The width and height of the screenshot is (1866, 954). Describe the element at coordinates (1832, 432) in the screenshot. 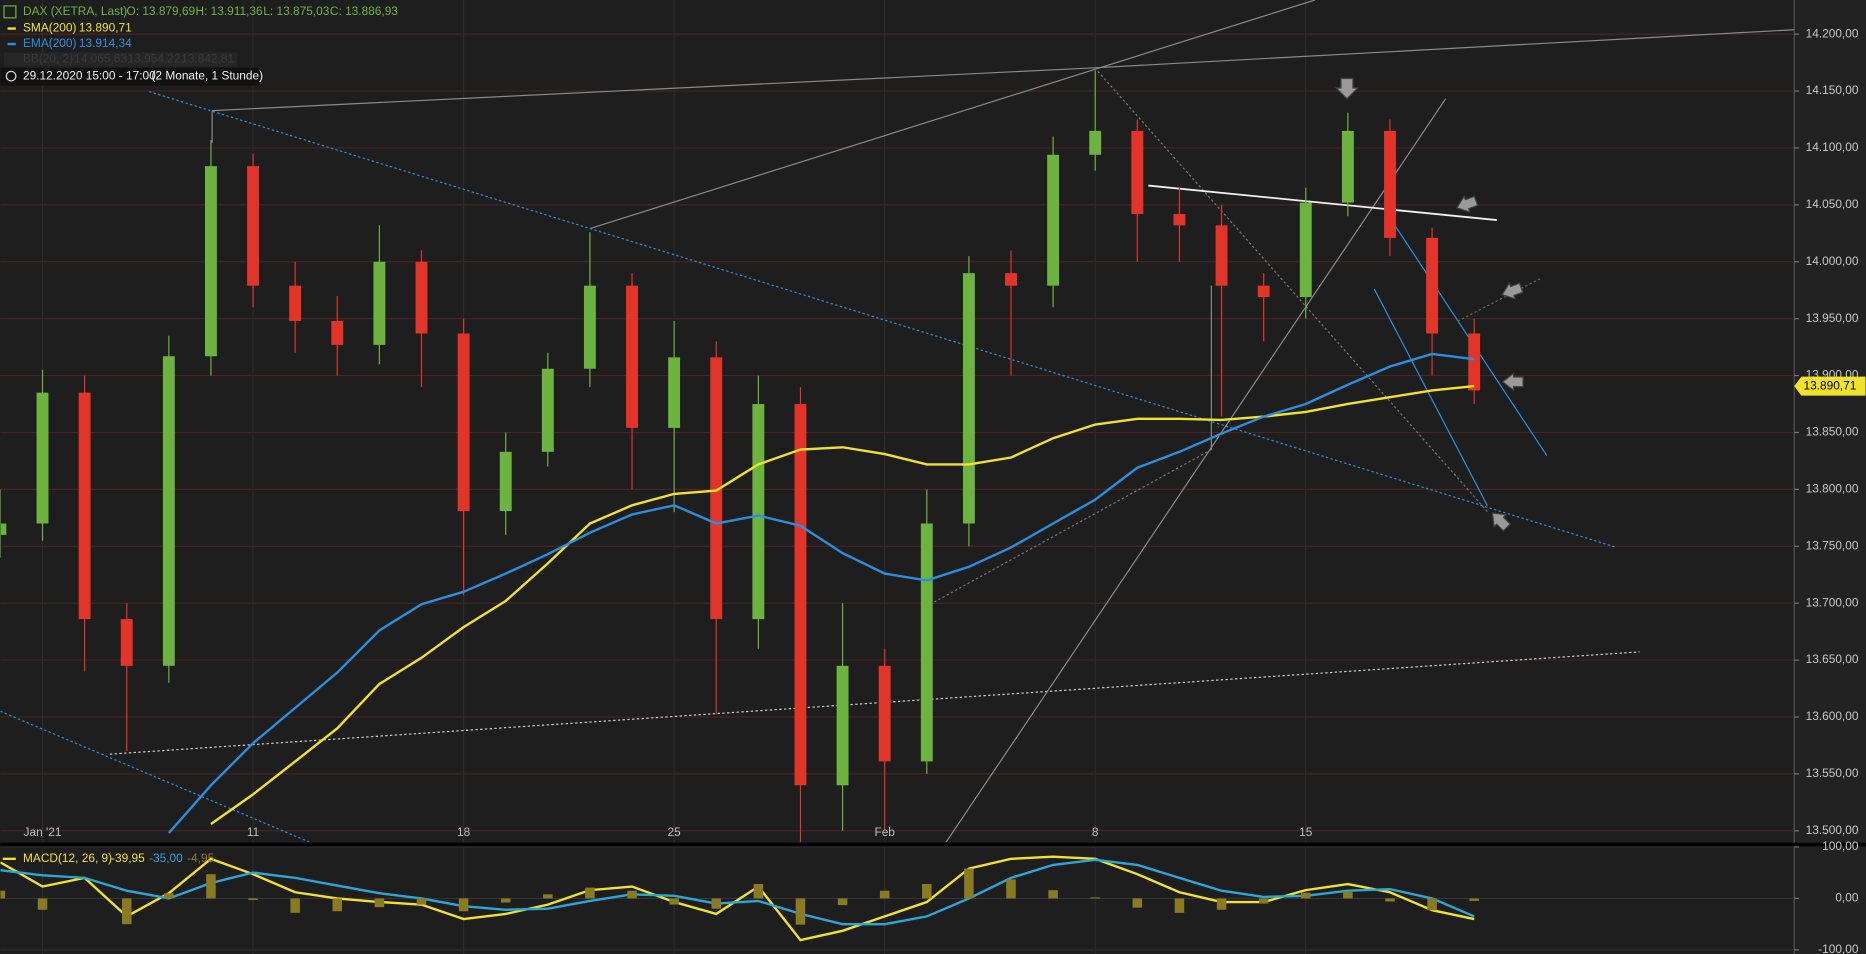

I see `y-tick-label: 13.850,00` at that location.